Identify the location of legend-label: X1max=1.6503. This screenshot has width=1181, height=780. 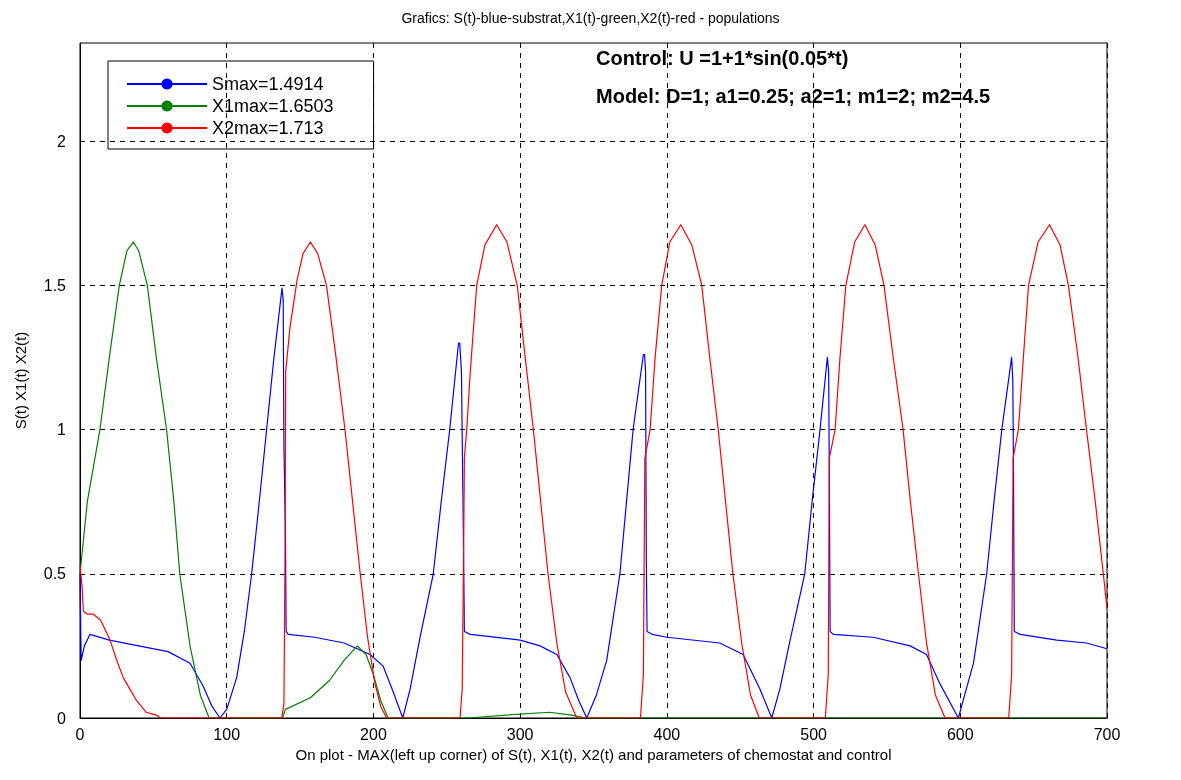
(273, 106).